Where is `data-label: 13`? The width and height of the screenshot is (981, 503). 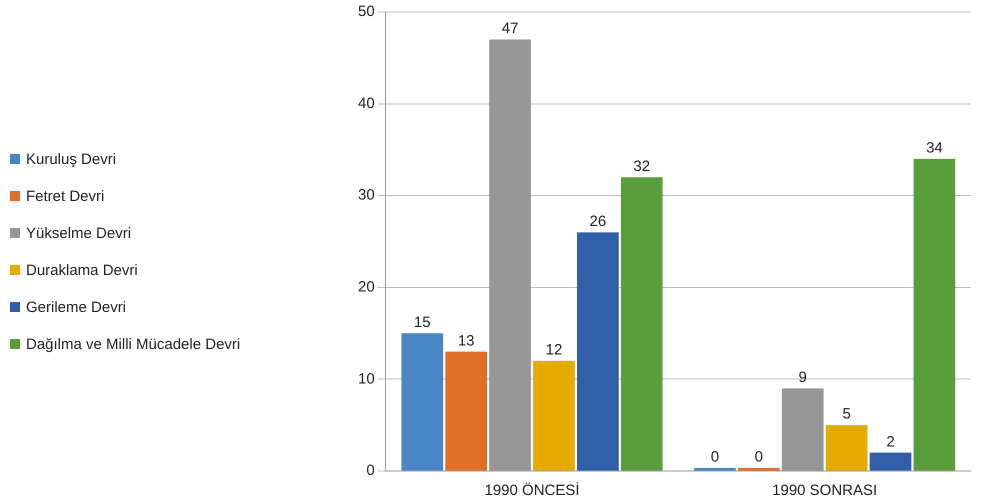 data-label: 13 is located at coordinates (466, 341).